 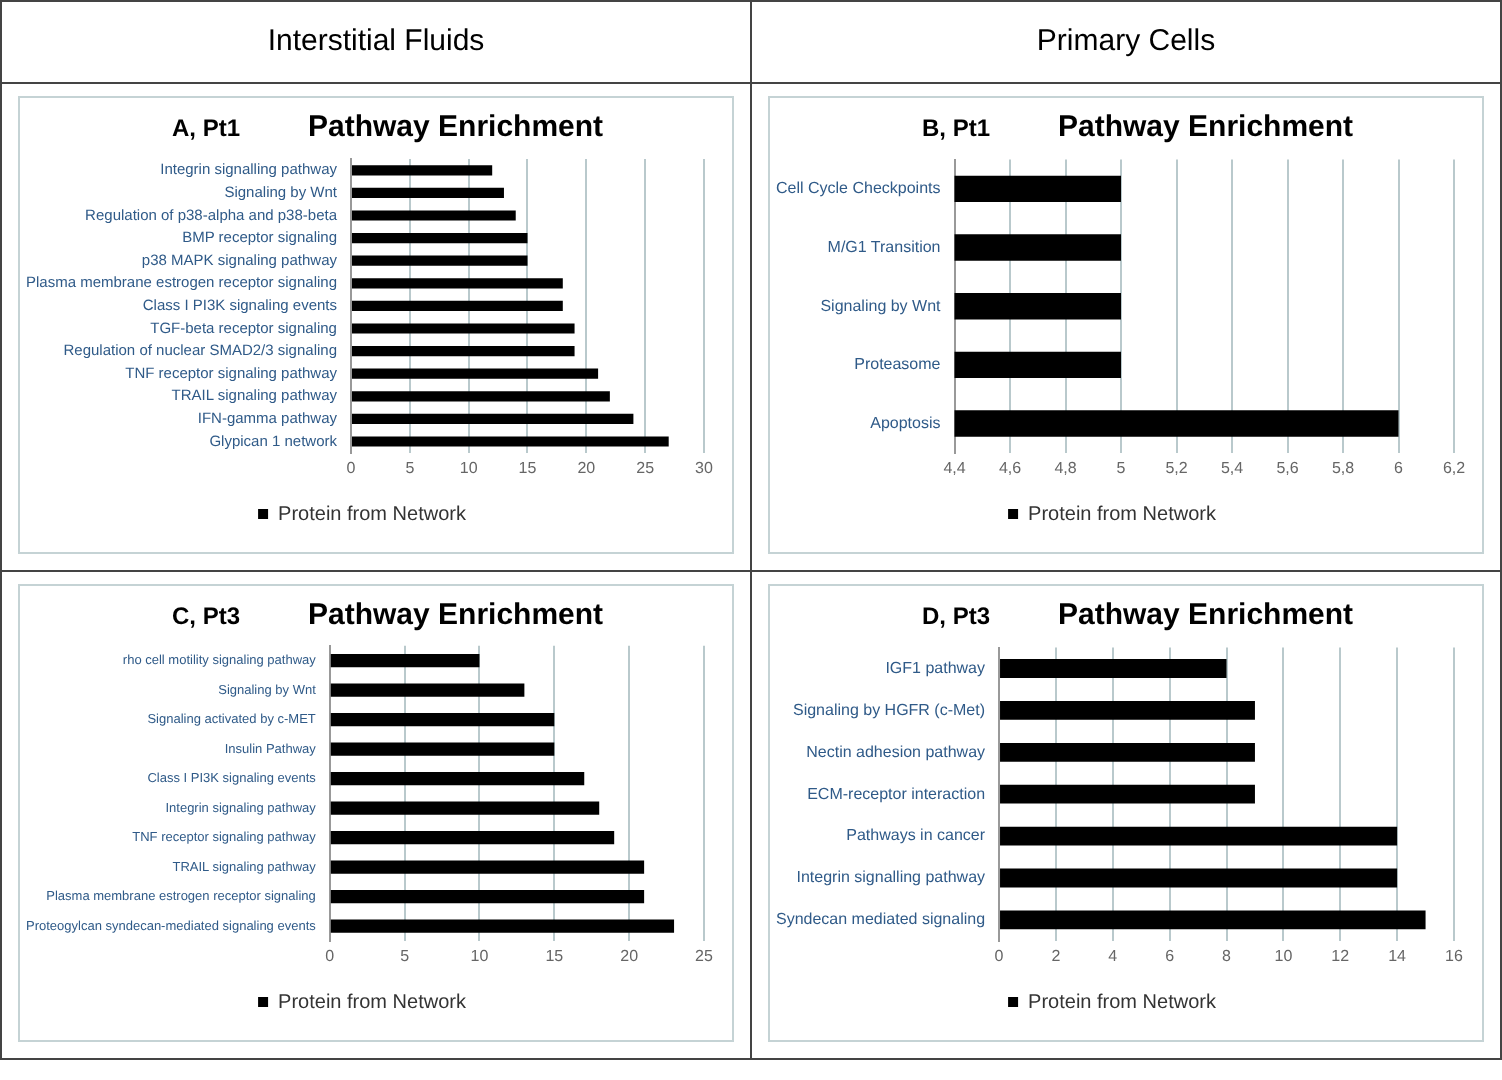 I want to click on x-tick-label: 5,8, so click(x=1343, y=467).